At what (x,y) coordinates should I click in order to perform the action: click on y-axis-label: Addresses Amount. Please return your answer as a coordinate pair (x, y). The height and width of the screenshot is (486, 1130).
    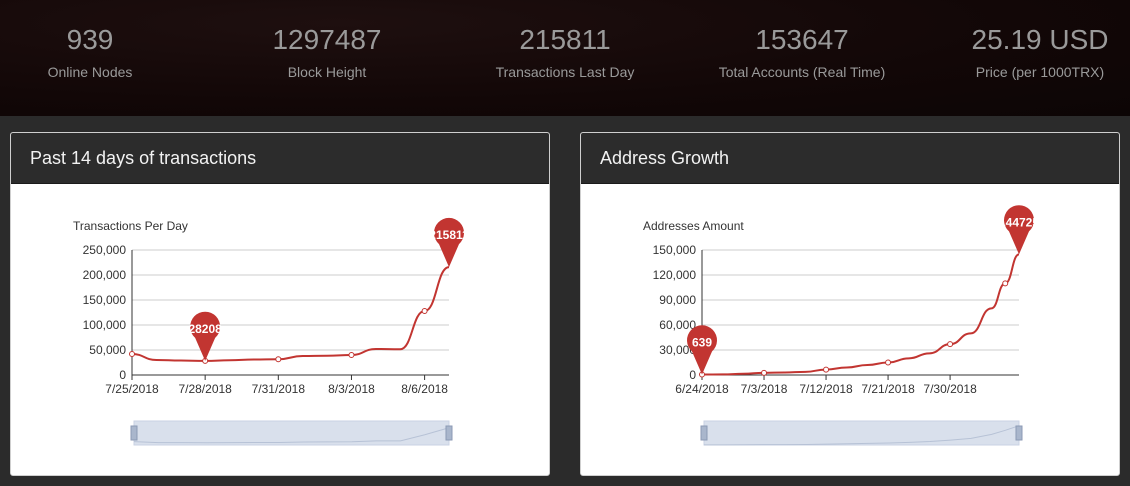
    Looking at the image, I should click on (693, 226).